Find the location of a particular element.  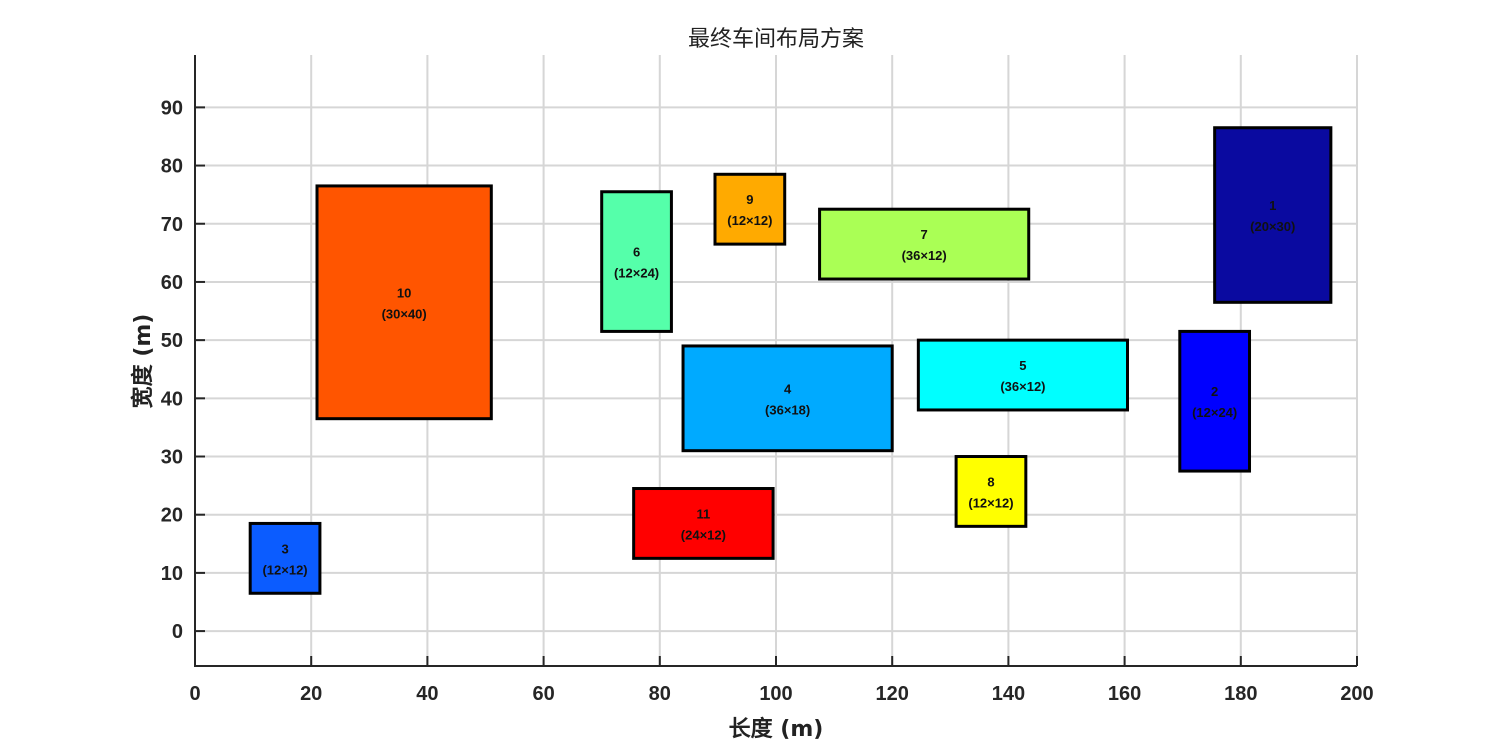

y-tick-label: 40 is located at coordinates (172, 399).